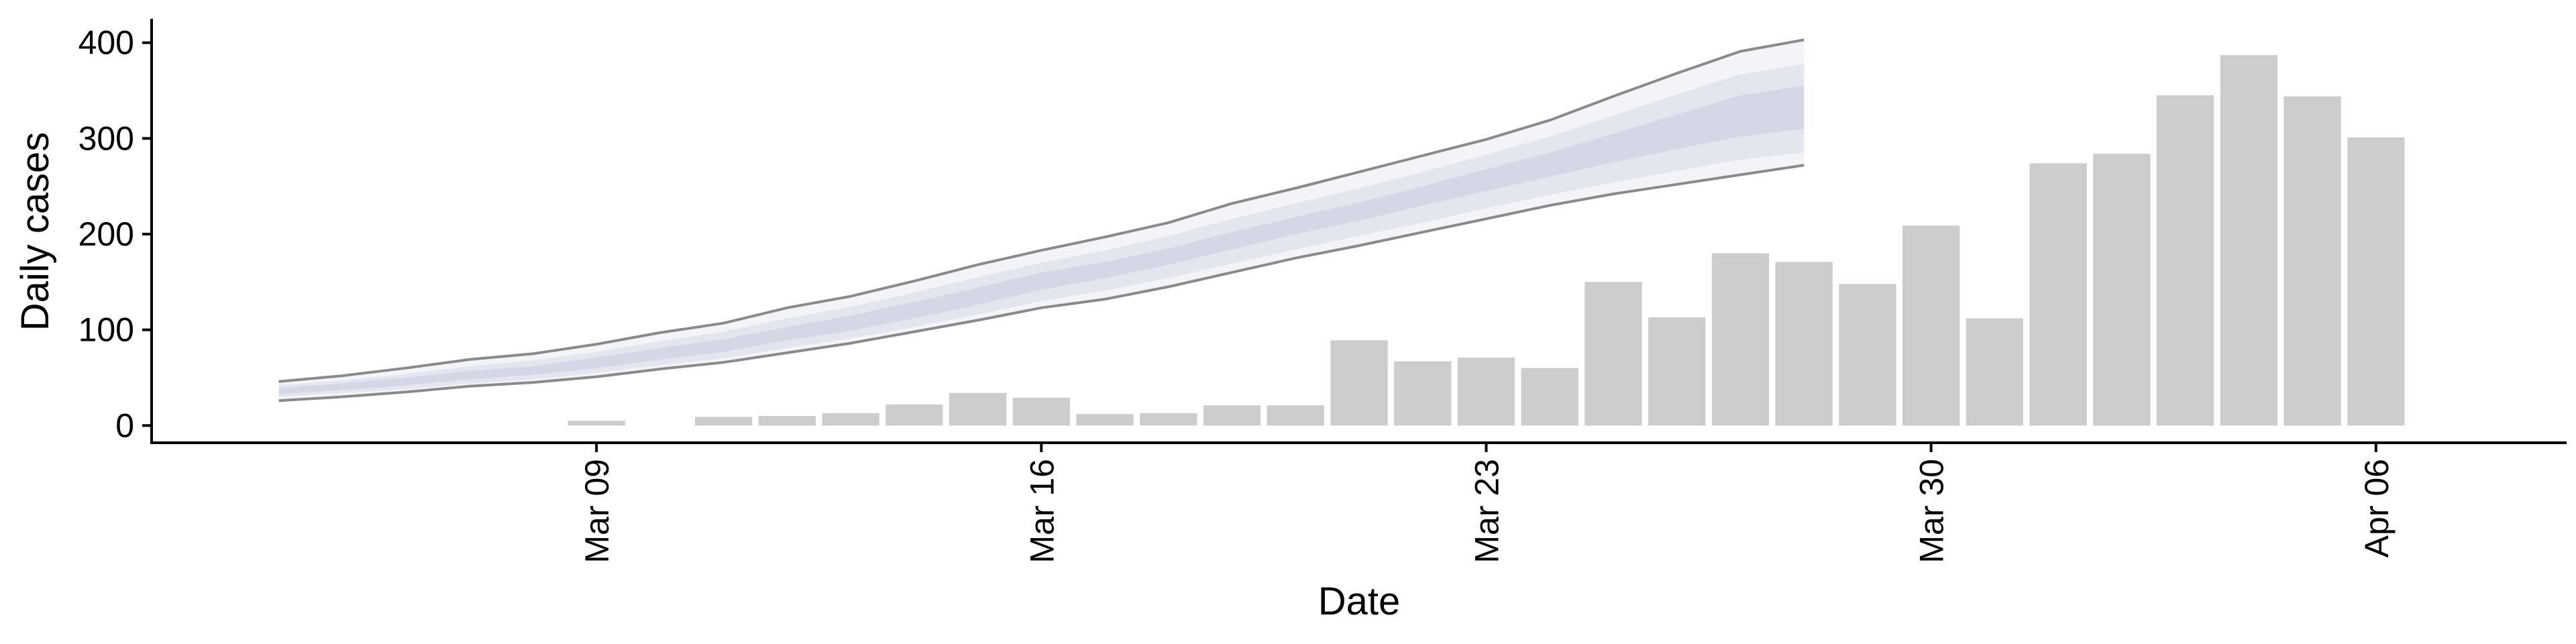 Image resolution: width=2576 pixels, height=644 pixels. I want to click on y-axis-title: Daily cases, so click(35, 231).